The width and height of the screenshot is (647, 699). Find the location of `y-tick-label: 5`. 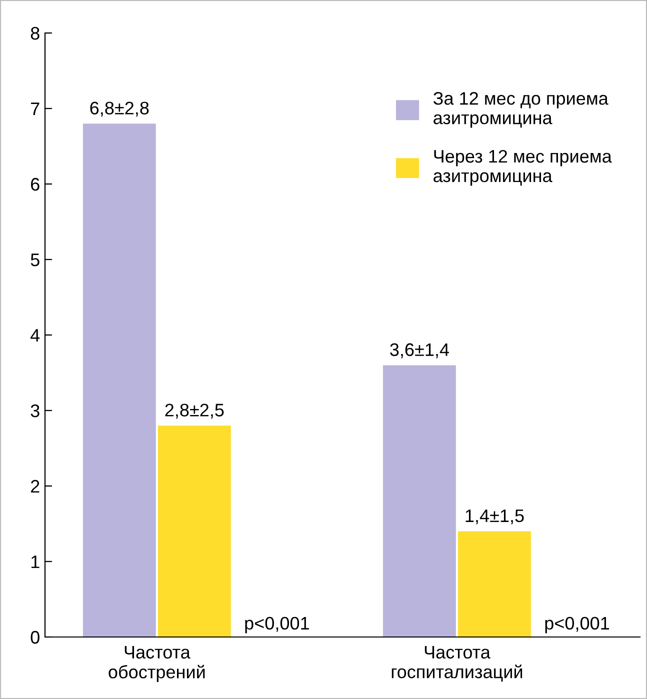

y-tick-label: 5 is located at coordinates (35, 260).